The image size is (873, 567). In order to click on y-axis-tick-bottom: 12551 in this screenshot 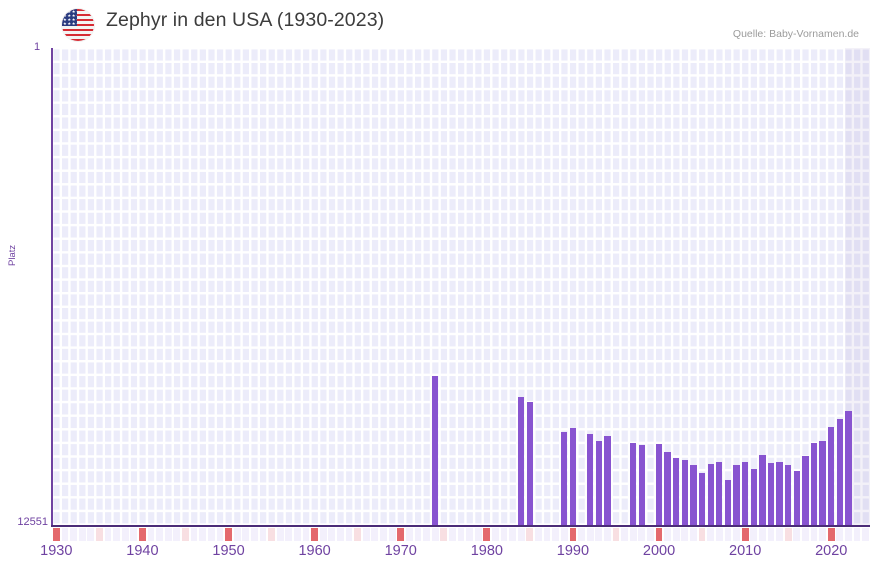, I will do `click(32, 522)`.